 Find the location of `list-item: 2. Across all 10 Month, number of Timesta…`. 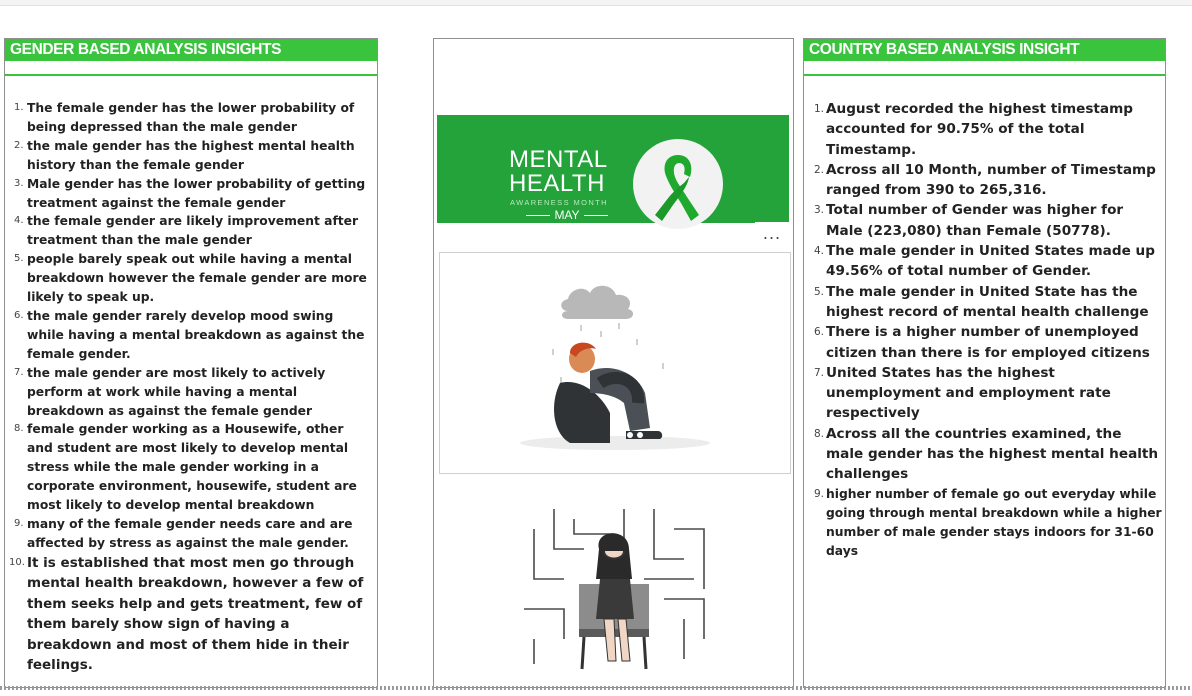

list-item: 2. Across all 10 Month, number of Timesta… is located at coordinates (985, 180).